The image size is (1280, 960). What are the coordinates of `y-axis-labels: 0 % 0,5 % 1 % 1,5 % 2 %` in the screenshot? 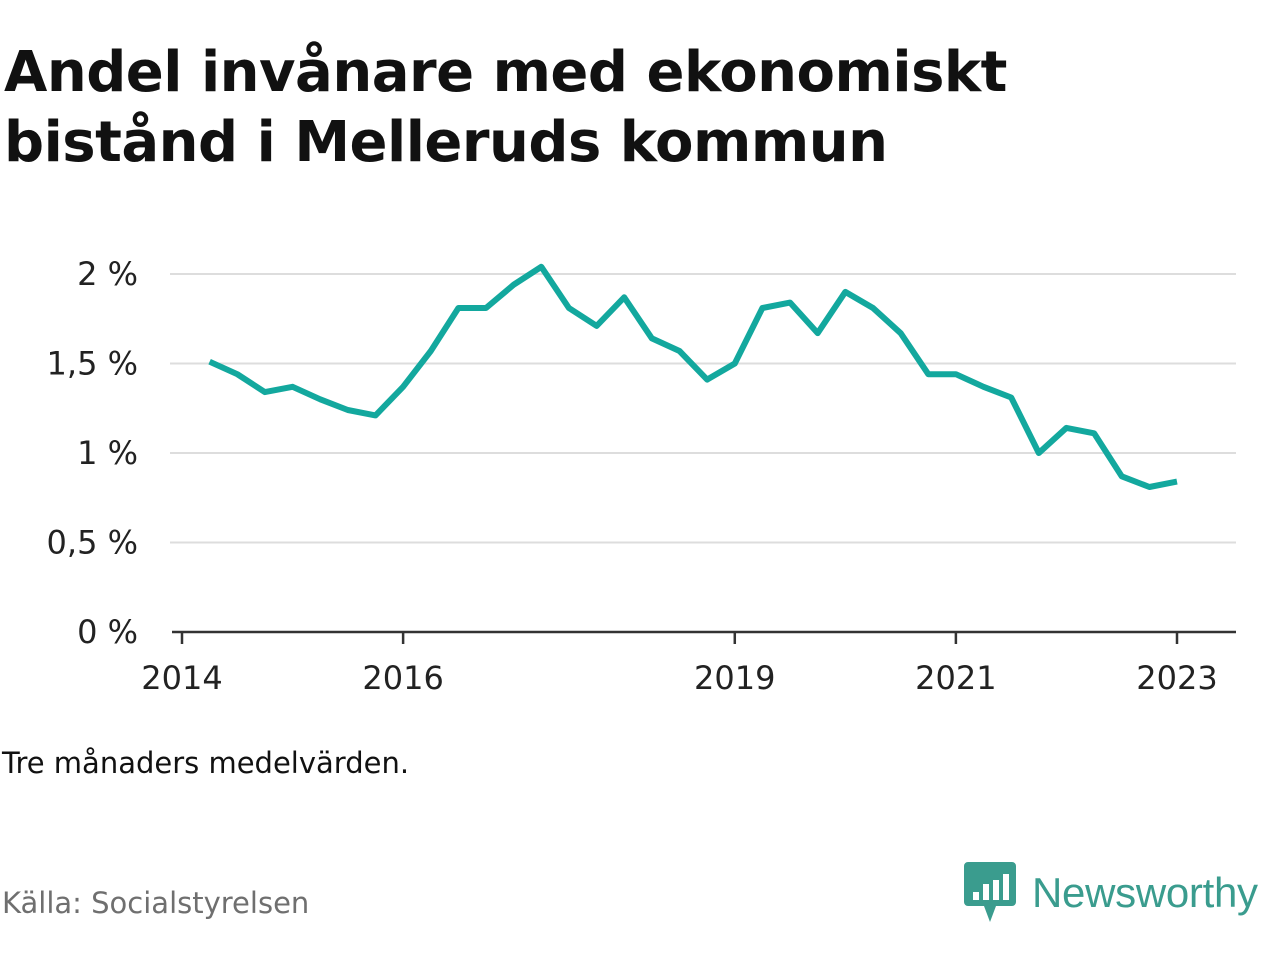 It's located at (92, 453).